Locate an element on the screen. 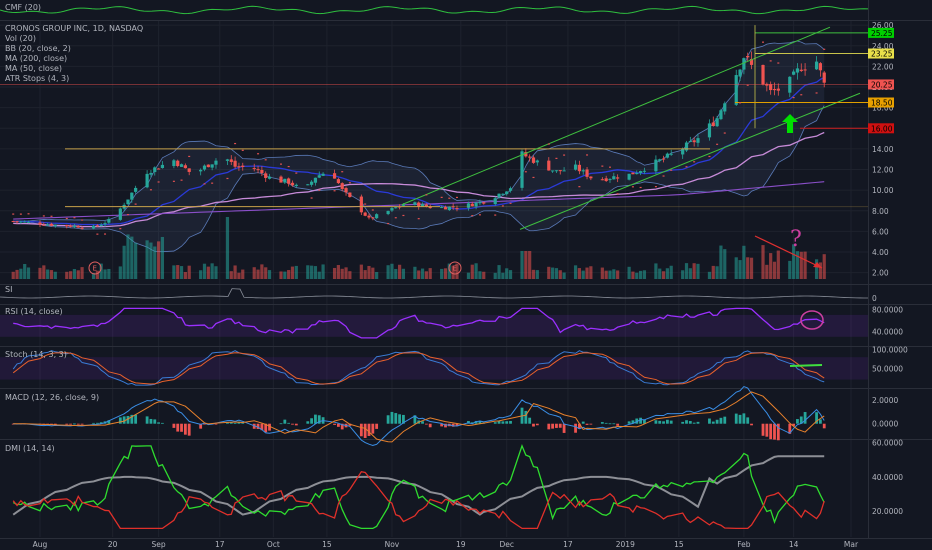  earnings-marker-1: E is located at coordinates (95, 268).